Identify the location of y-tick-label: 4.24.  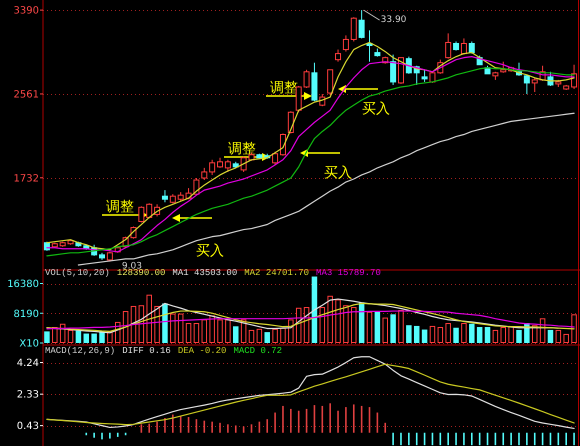
(27, 364).